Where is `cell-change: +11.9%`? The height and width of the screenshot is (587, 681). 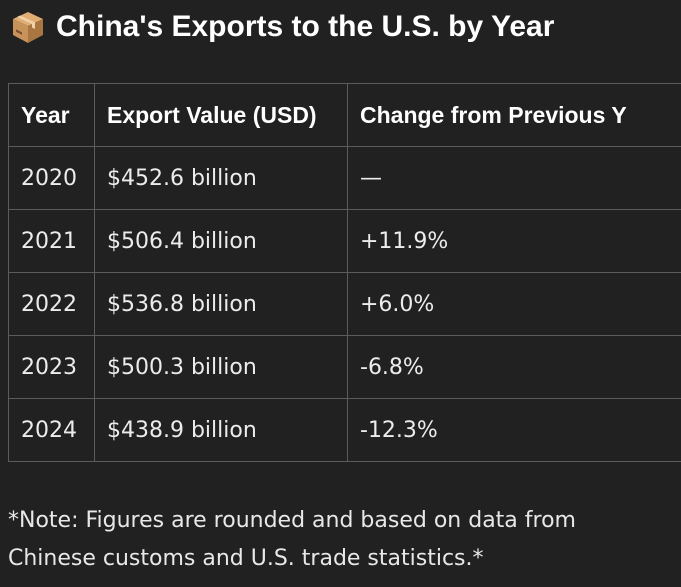 cell-change: +11.9% is located at coordinates (514, 241).